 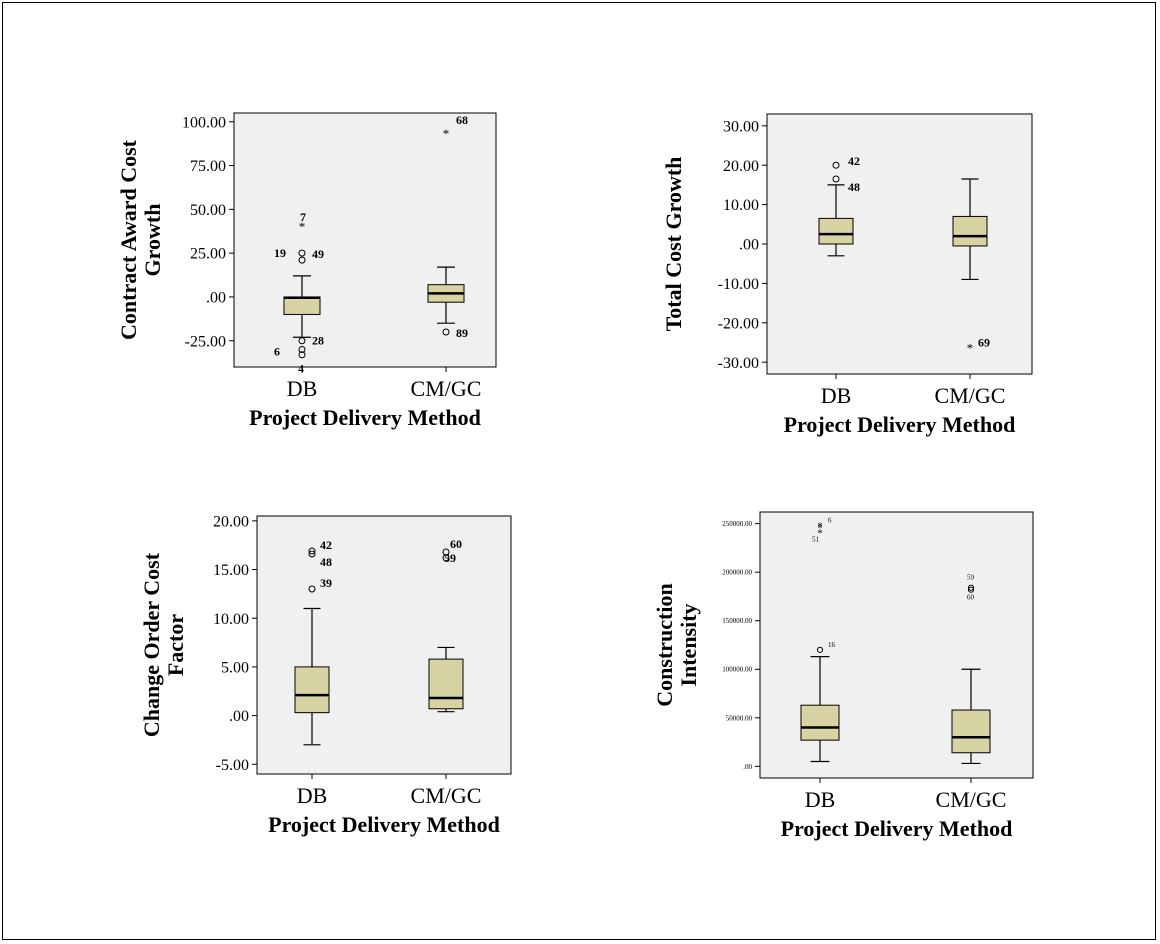 I want to click on outlier-label: 39, so click(x=326, y=583).